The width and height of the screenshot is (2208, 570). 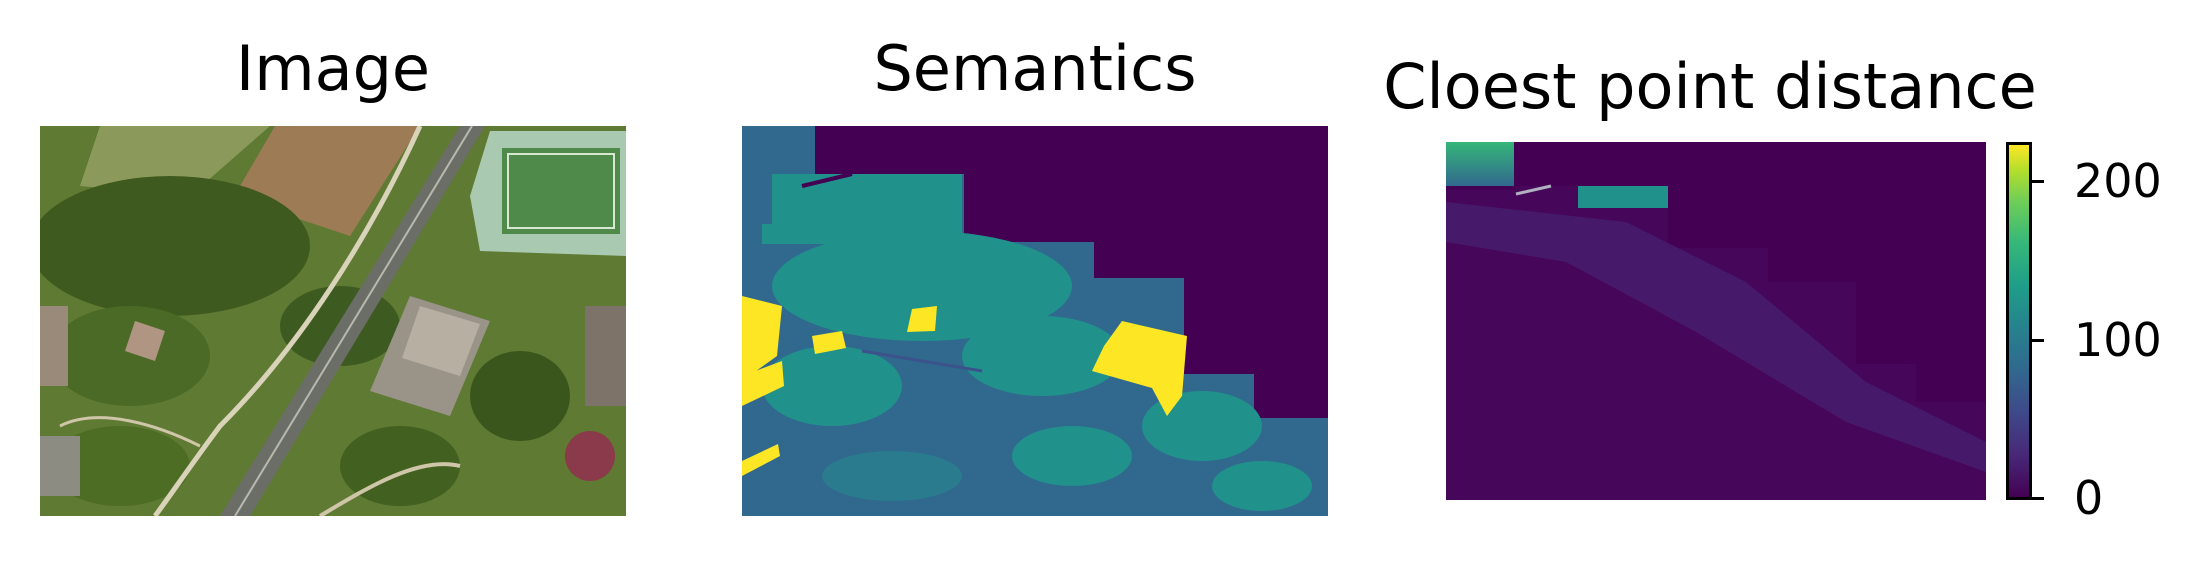 What do you see at coordinates (333, 68) in the screenshot?
I see `image-title: Image` at bounding box center [333, 68].